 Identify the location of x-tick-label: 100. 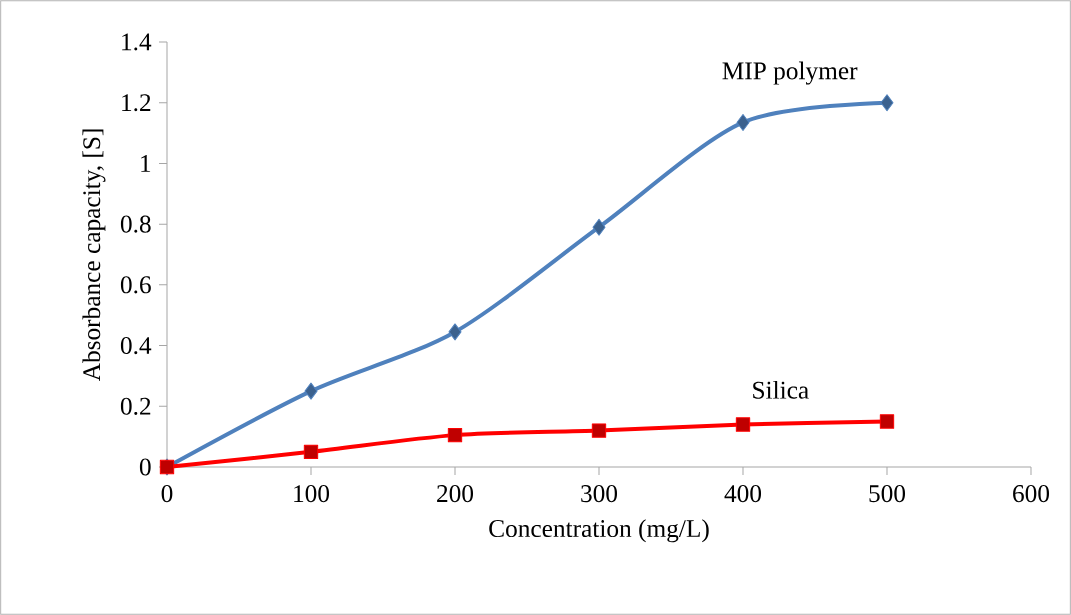
(312, 494).